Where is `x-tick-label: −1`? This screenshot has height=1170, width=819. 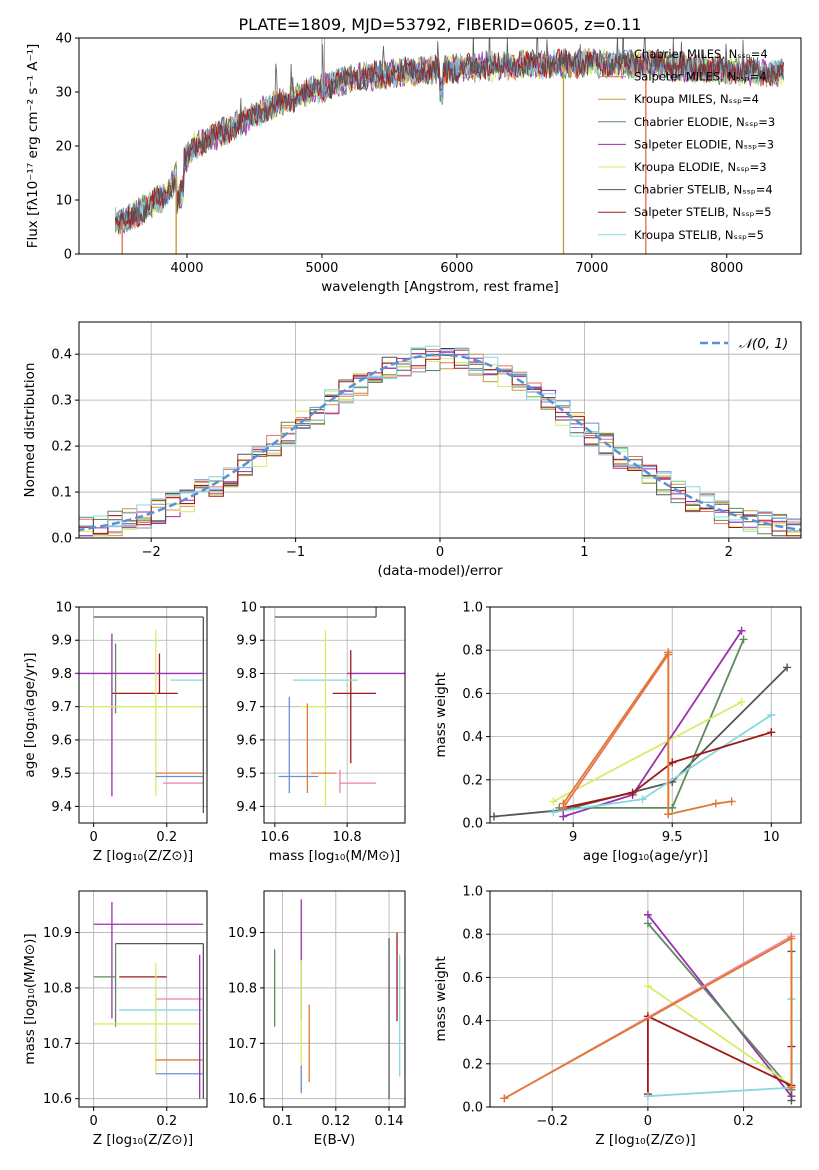 x-tick-label: −1 is located at coordinates (295, 552).